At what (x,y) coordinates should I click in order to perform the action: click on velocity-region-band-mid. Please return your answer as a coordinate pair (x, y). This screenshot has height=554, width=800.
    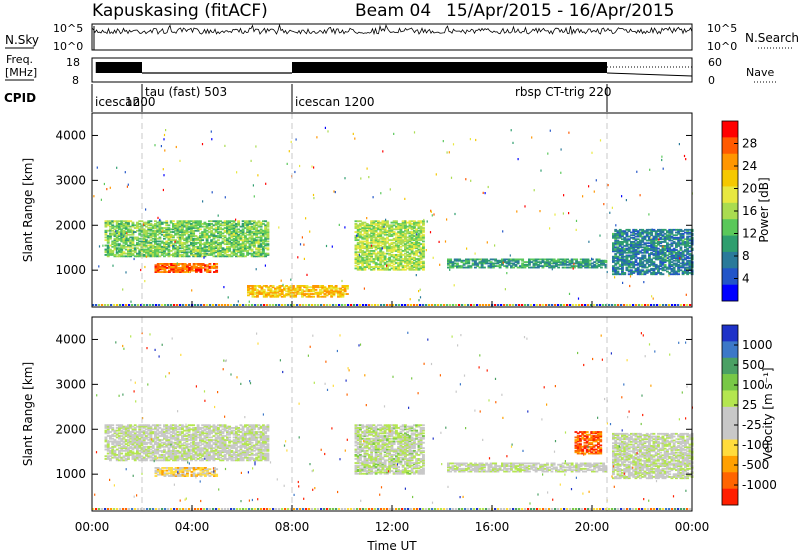
    Looking at the image, I should click on (389, 449).